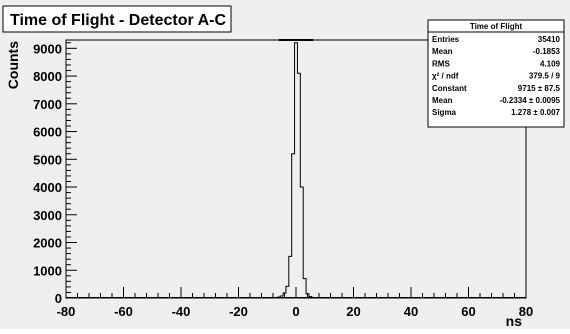  What do you see at coordinates (47, 104) in the screenshot?
I see `y-tick-label: 7000` at bounding box center [47, 104].